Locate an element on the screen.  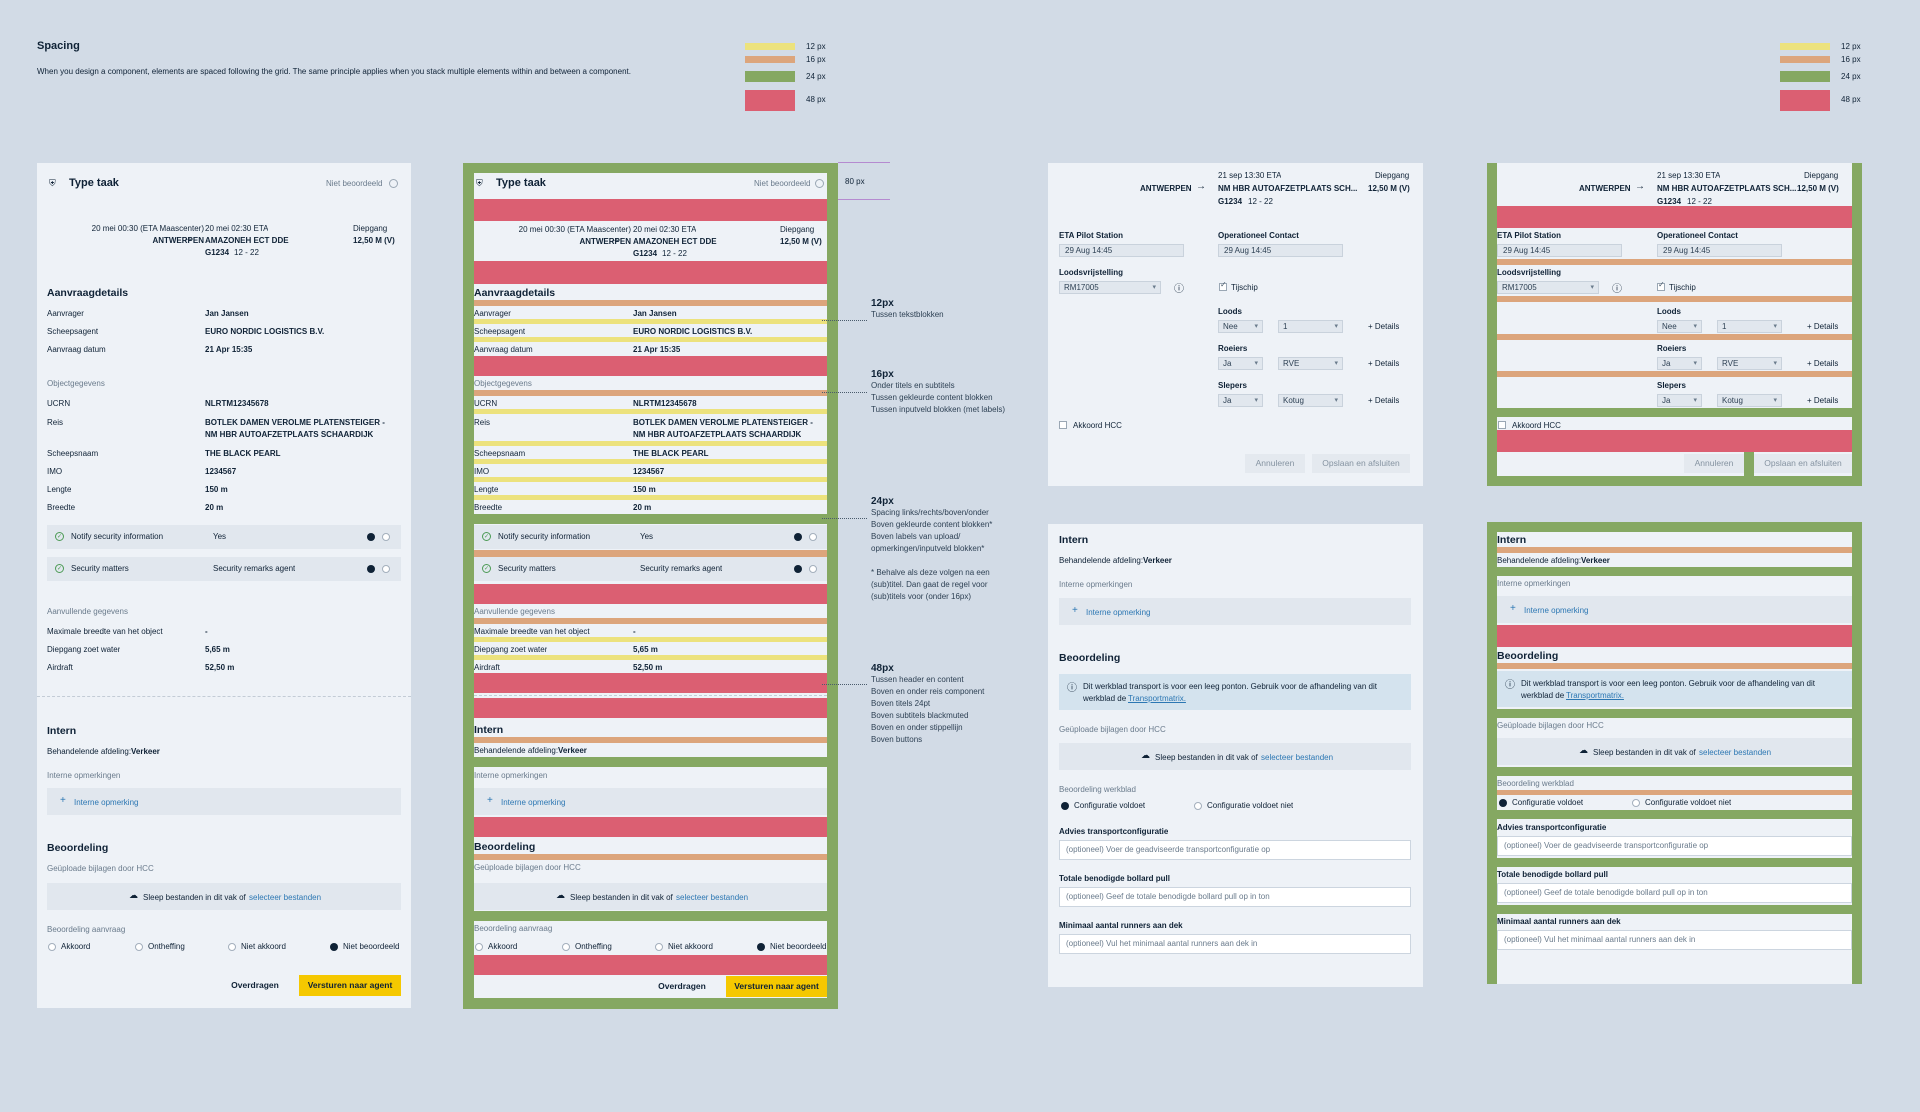
eta-time: 21 sep 13:30 ETA is located at coordinates (1689, 175).